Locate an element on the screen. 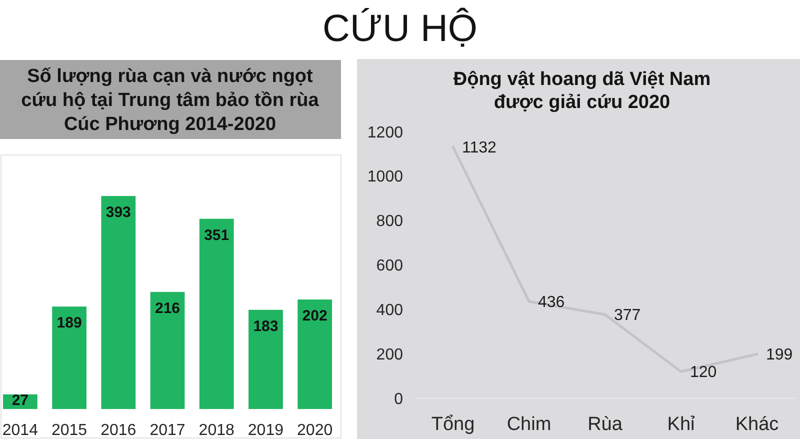 This screenshot has height=439, width=800. data-label: 1132 is located at coordinates (479, 147).